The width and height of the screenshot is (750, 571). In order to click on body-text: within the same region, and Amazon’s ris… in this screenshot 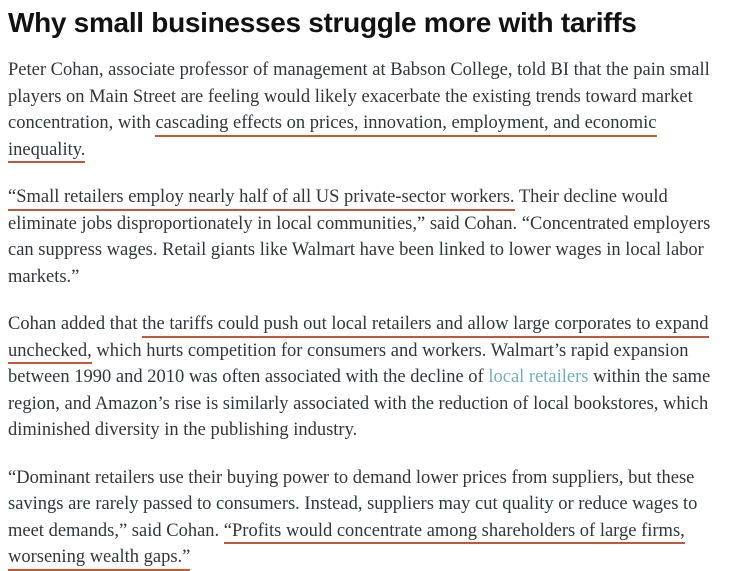, I will do `click(359, 403)`.